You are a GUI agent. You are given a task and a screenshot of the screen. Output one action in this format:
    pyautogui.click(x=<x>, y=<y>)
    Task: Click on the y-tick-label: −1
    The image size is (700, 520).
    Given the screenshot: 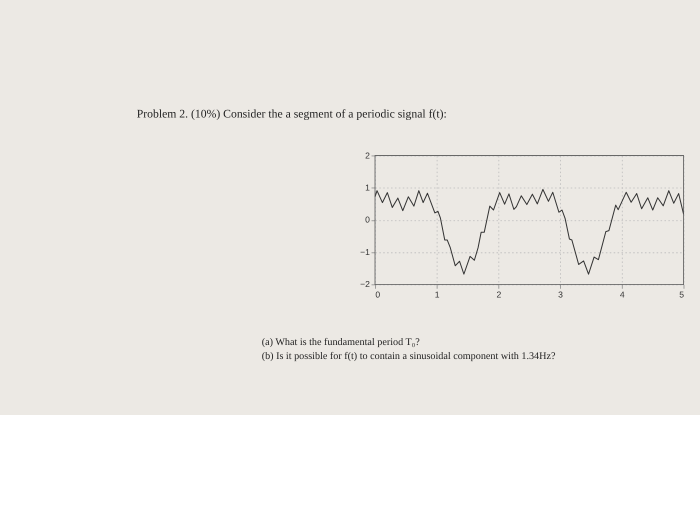 What is the action you would take?
    pyautogui.click(x=365, y=251)
    